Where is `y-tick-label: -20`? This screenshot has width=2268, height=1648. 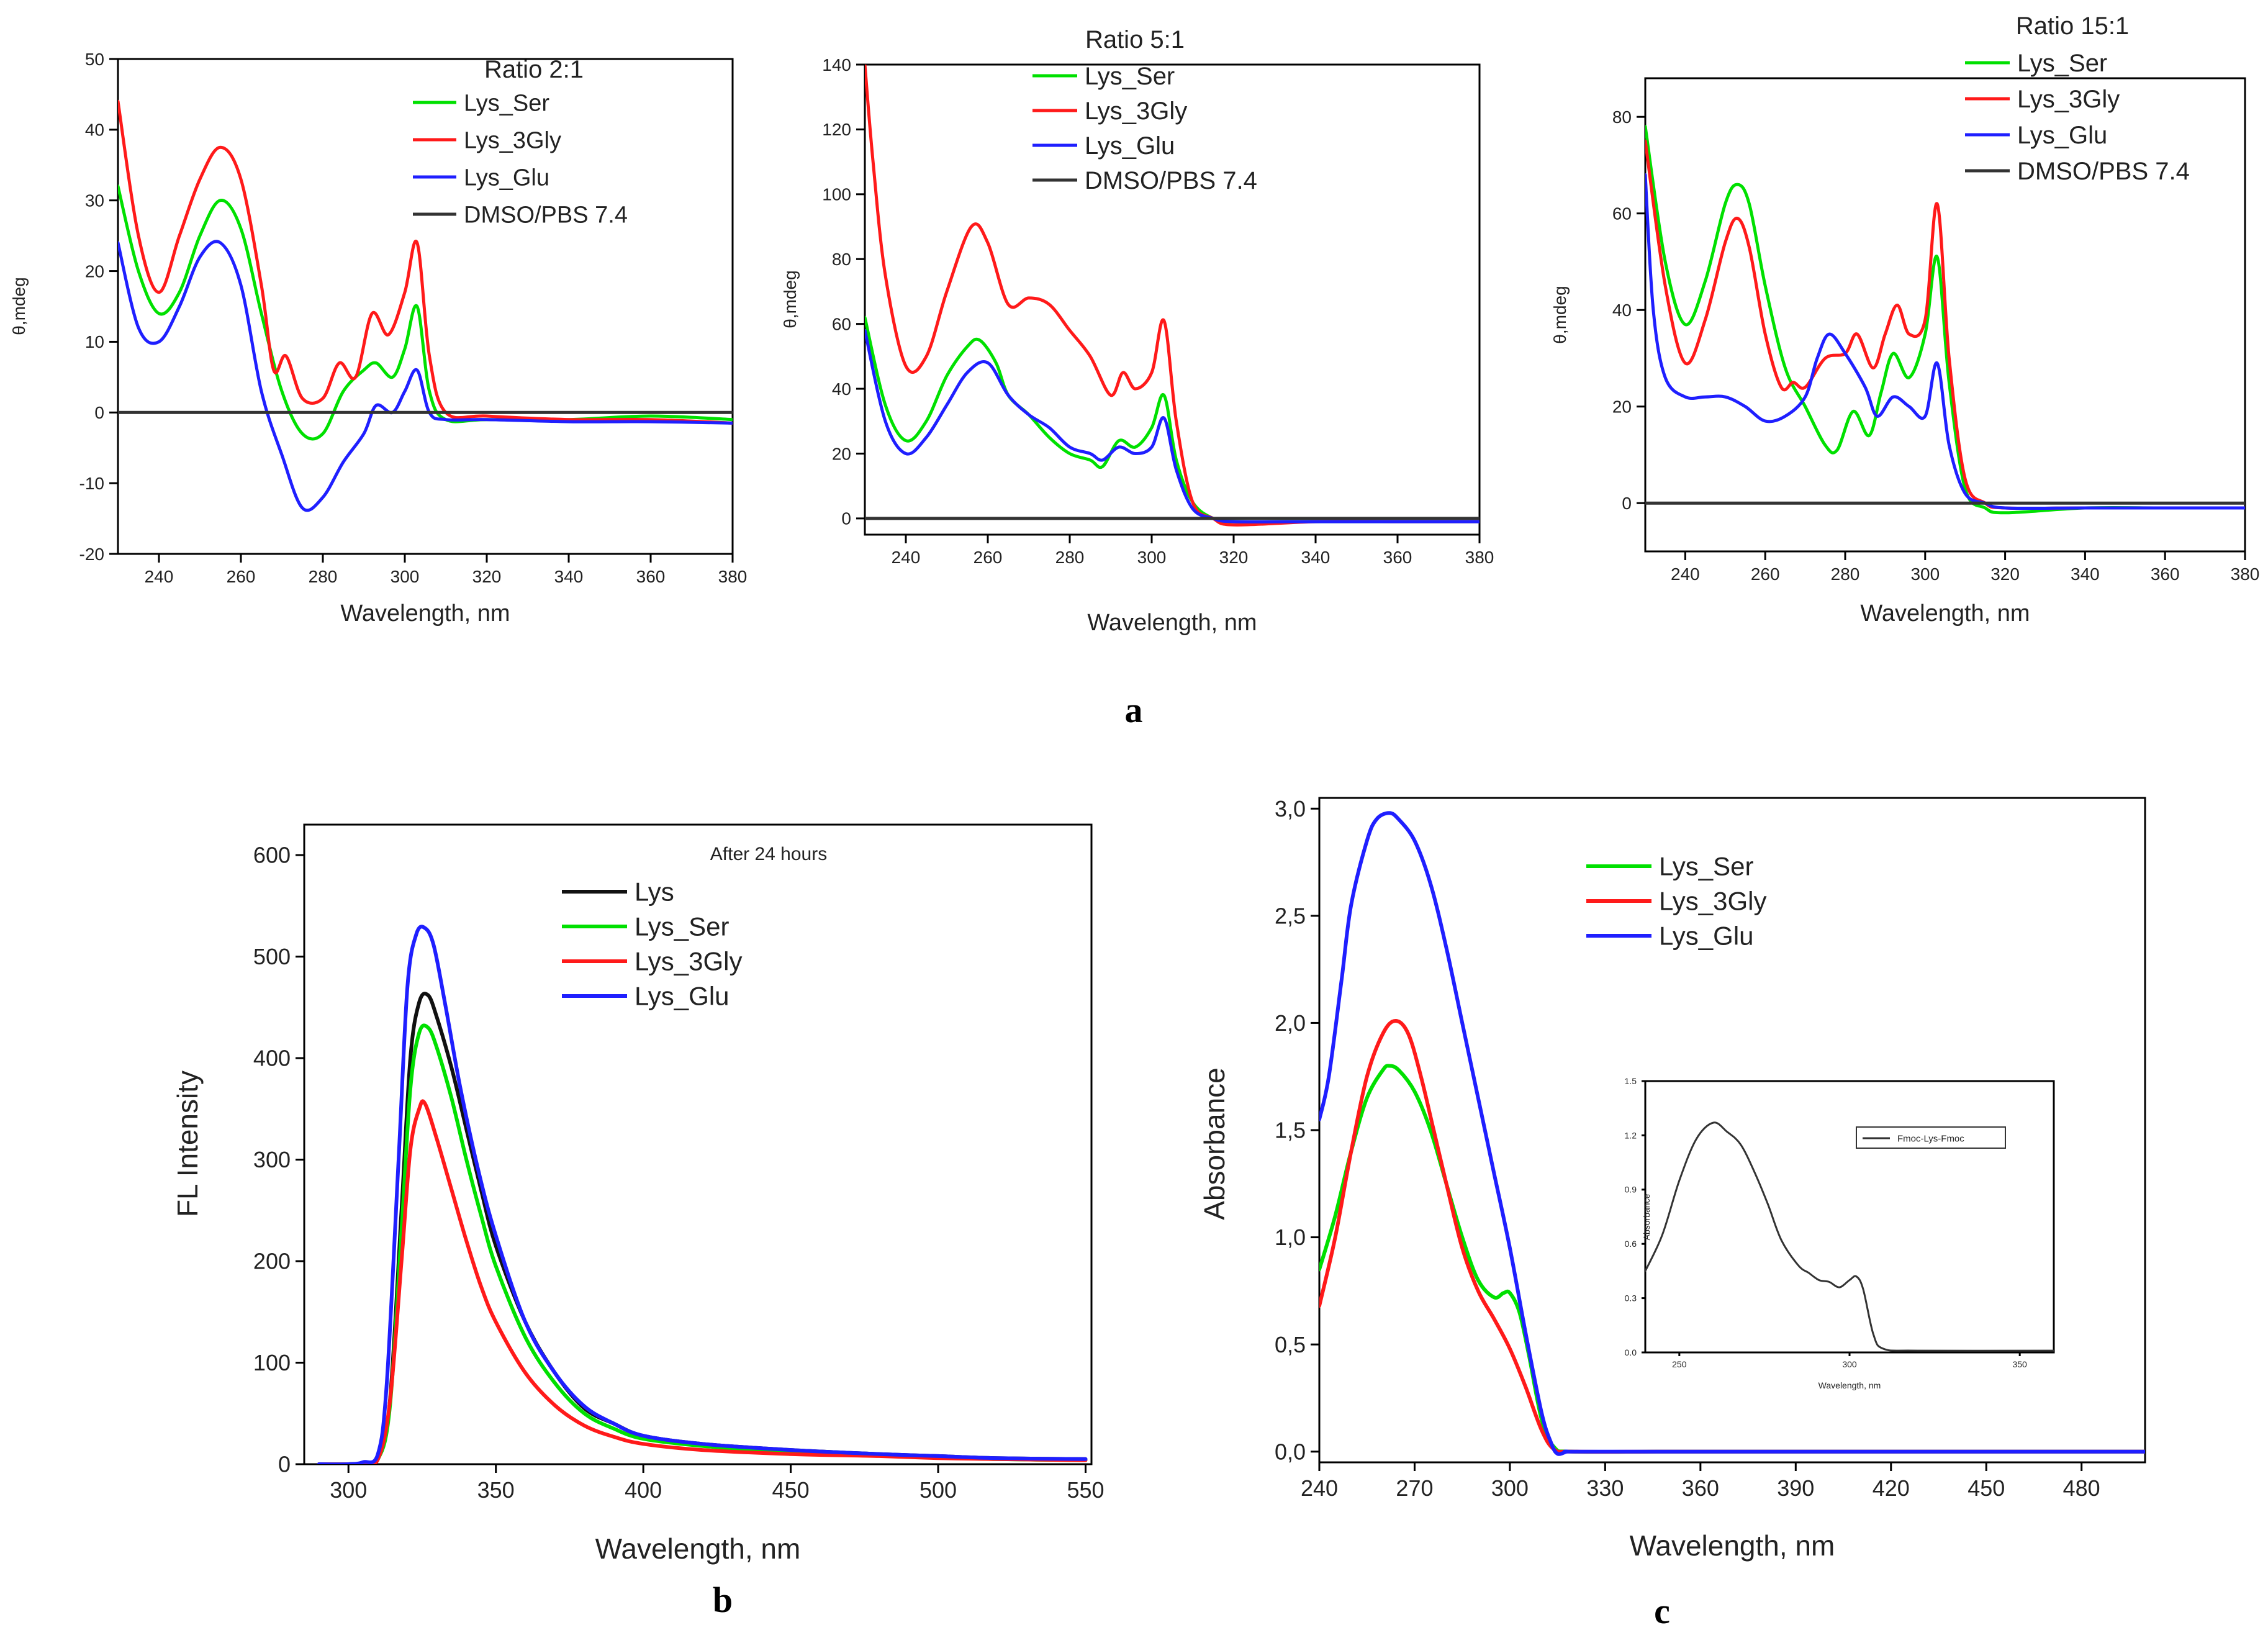 y-tick-label: -20 is located at coordinates (91, 554).